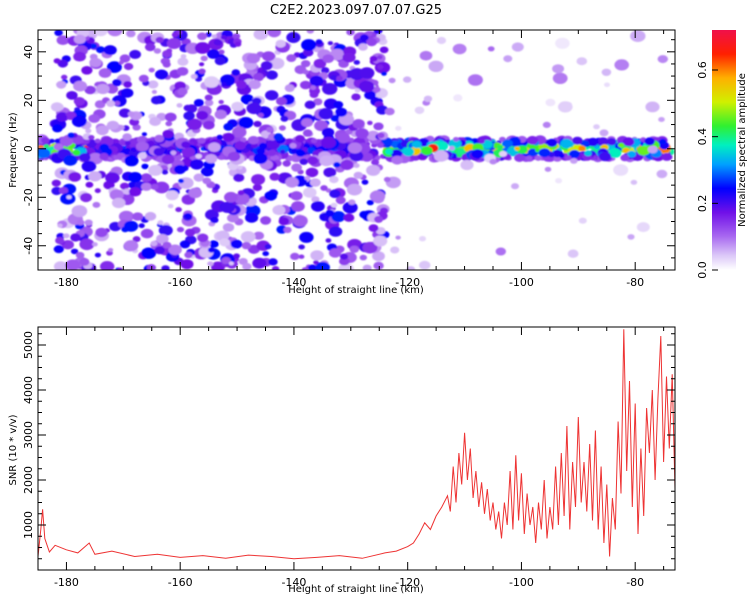  I want to click on heatmap-y-label: Frequency (Hz), so click(13, 150).